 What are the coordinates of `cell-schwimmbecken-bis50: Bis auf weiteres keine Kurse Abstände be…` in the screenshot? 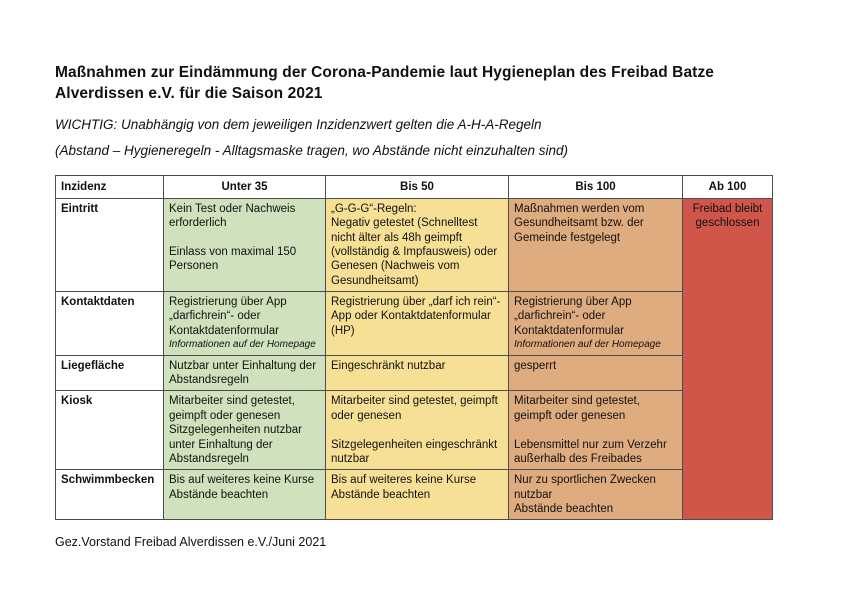 It's located at (417, 495).